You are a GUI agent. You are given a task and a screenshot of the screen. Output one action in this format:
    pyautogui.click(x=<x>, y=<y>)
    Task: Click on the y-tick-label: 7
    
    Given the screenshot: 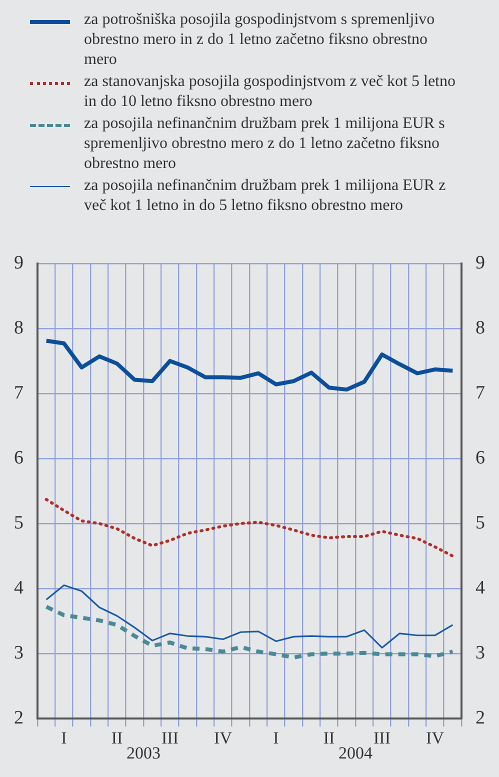 What is the action you would take?
    pyautogui.click(x=19, y=393)
    